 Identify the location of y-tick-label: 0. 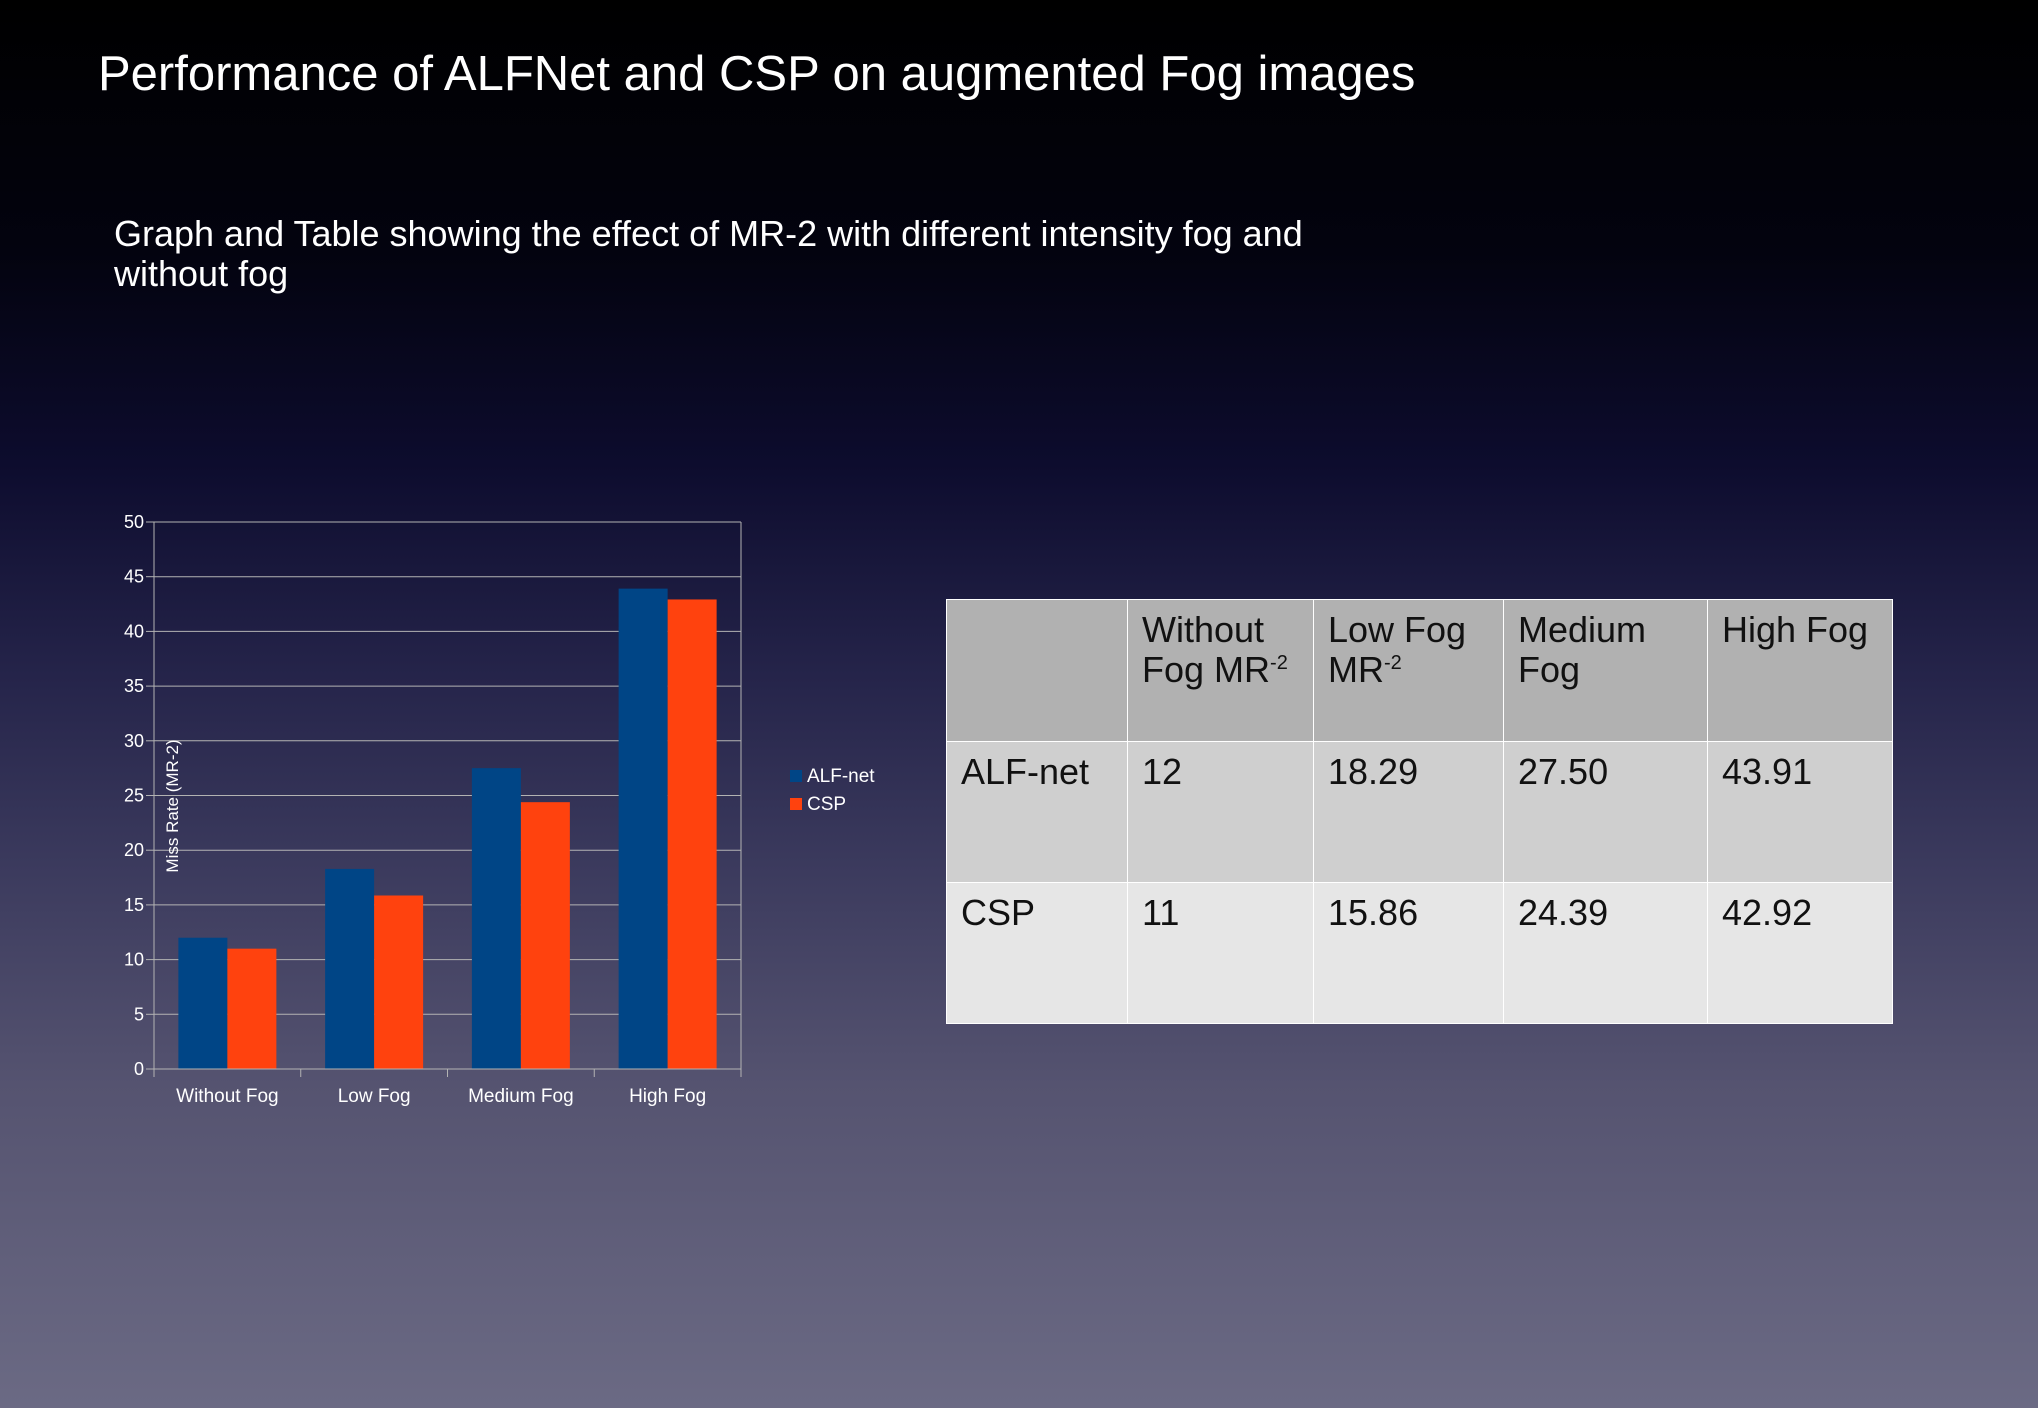
(139, 1069).